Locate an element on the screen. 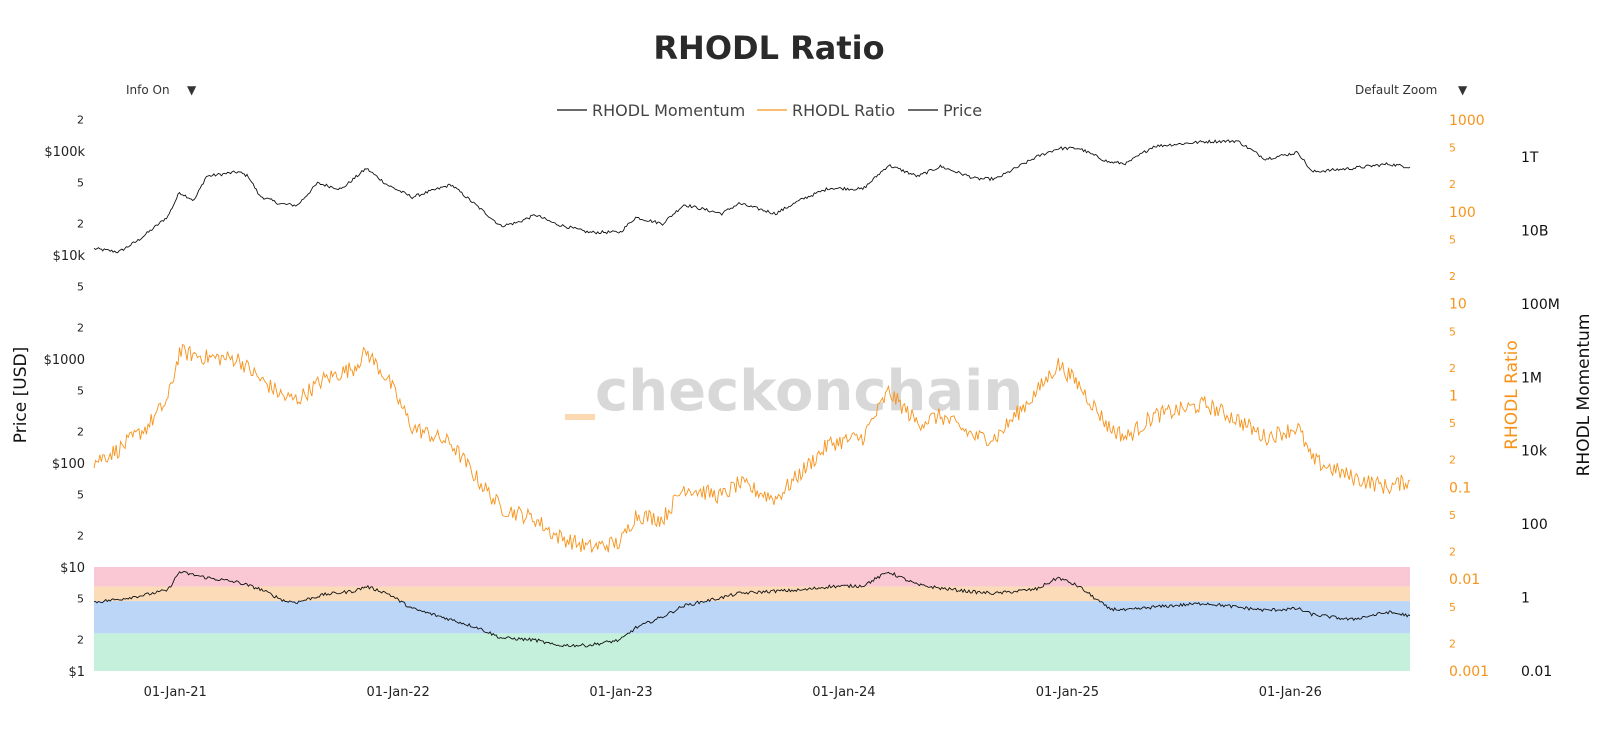 The width and height of the screenshot is (1600, 739). momentum-tick-label: 100 is located at coordinates (1534, 525).